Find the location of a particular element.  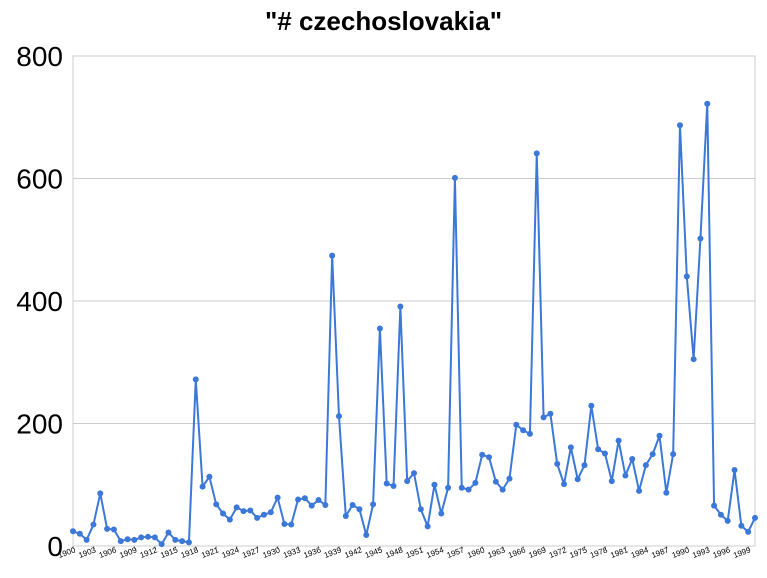

x-tick-label: 1951 is located at coordinates (415, 552).